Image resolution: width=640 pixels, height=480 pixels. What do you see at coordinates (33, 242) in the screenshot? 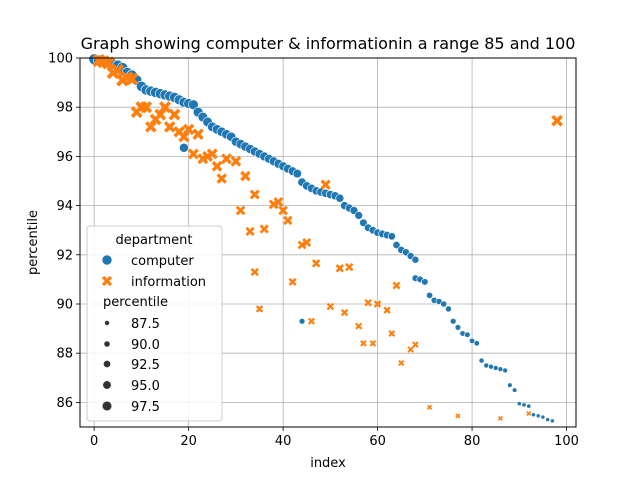
I see `y-axis-label: percentile` at bounding box center [33, 242].